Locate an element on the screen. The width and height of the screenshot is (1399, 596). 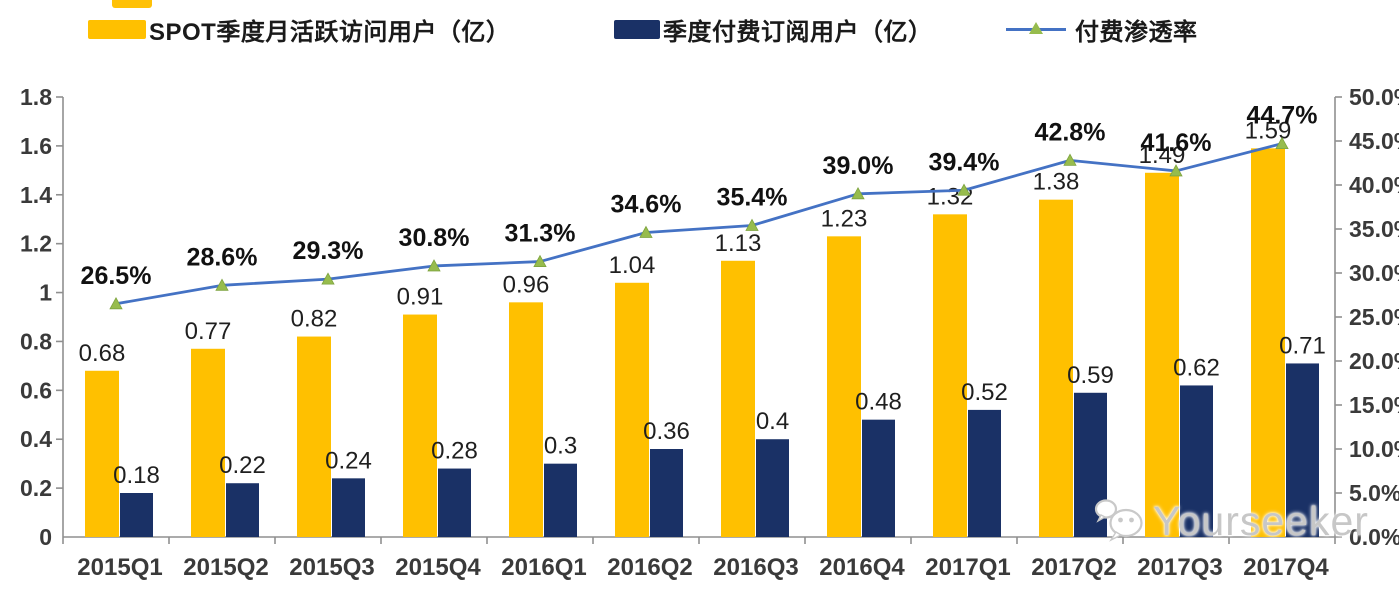
left-tick-label: 0.4 is located at coordinates (36, 439).